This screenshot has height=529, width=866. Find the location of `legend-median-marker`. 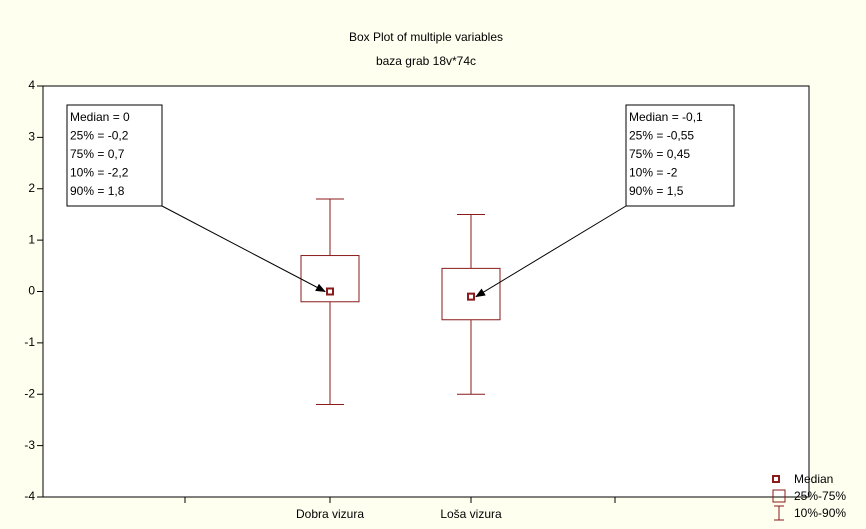

legend-median-marker is located at coordinates (776, 479).